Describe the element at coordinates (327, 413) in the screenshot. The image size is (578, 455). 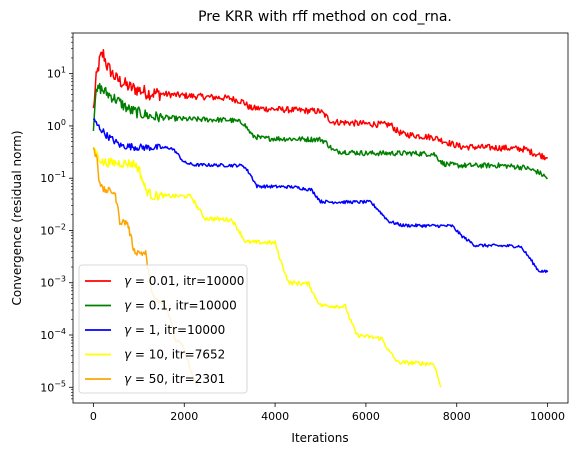
I see `x-axis: 0 2000 4000 6000 8000 10000` at that location.